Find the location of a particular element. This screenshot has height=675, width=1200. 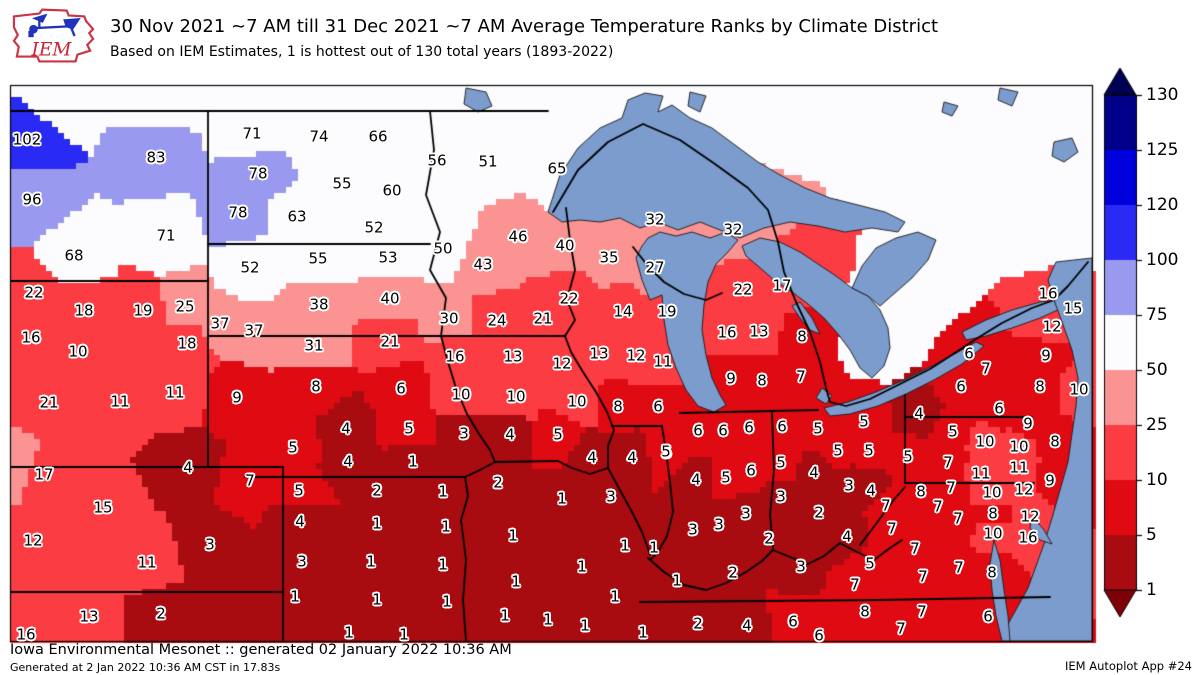

district-value: 68 is located at coordinates (74, 255).